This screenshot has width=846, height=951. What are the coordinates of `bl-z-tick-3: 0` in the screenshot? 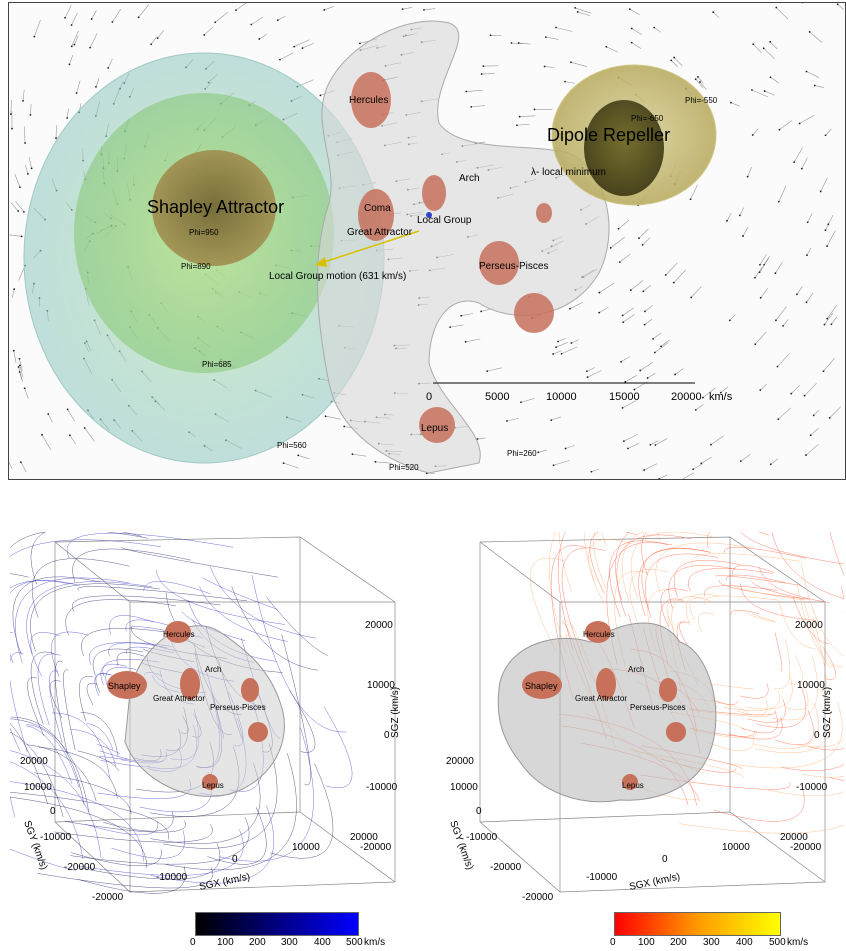 It's located at (387, 735).